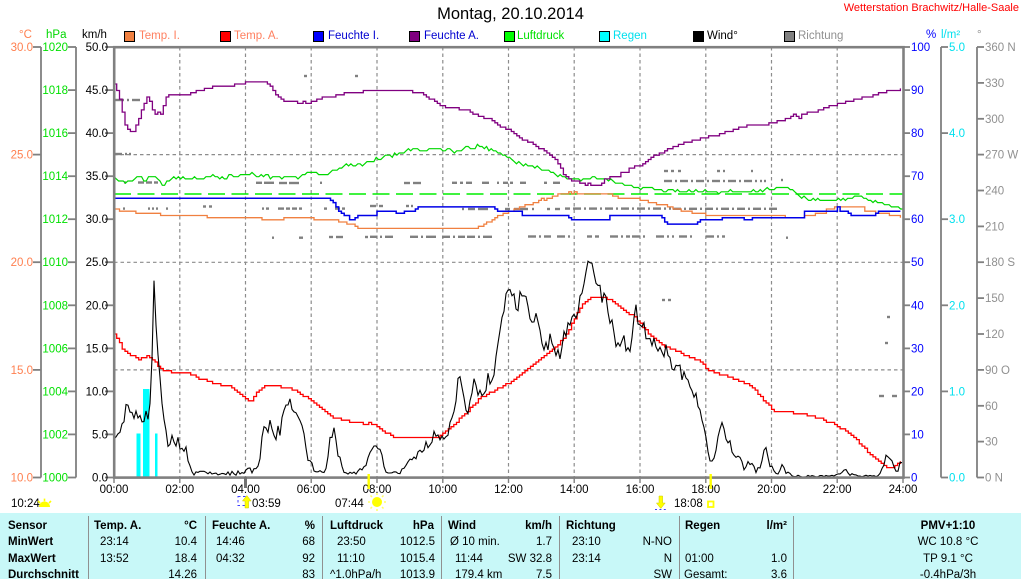 The height and width of the screenshot is (579, 1021). What do you see at coordinates (914, 479) in the screenshot?
I see `svg-text: 0` at bounding box center [914, 479].